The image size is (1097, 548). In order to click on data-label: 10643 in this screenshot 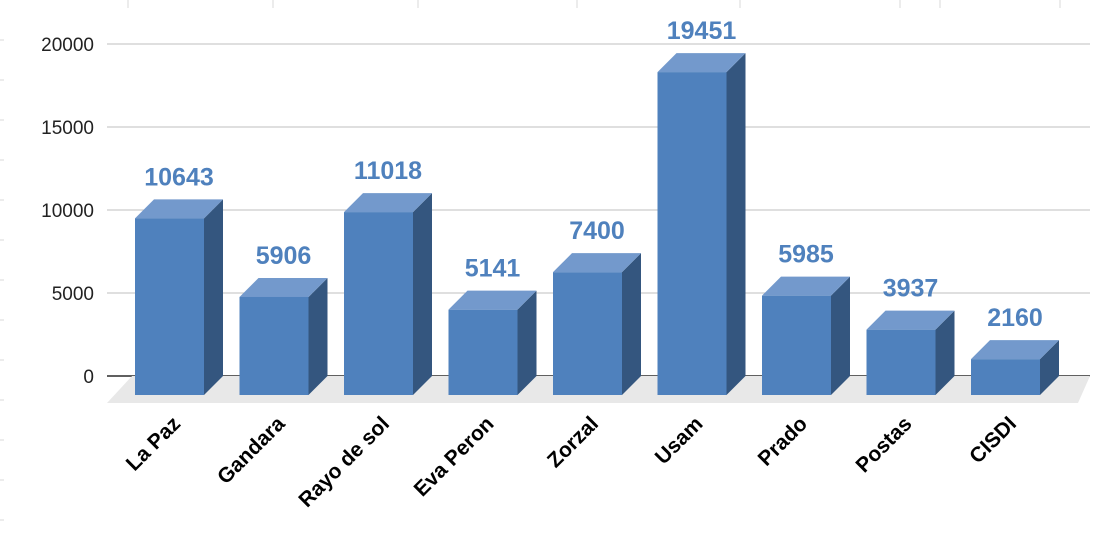, I will do `click(179, 177)`.